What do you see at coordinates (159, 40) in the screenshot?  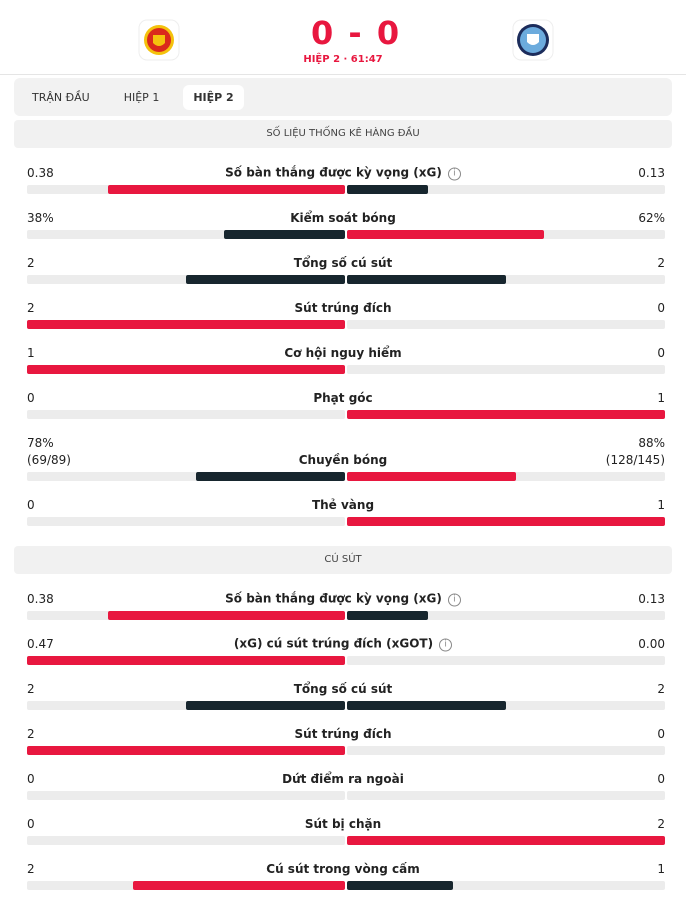 I see `home-logo` at bounding box center [159, 40].